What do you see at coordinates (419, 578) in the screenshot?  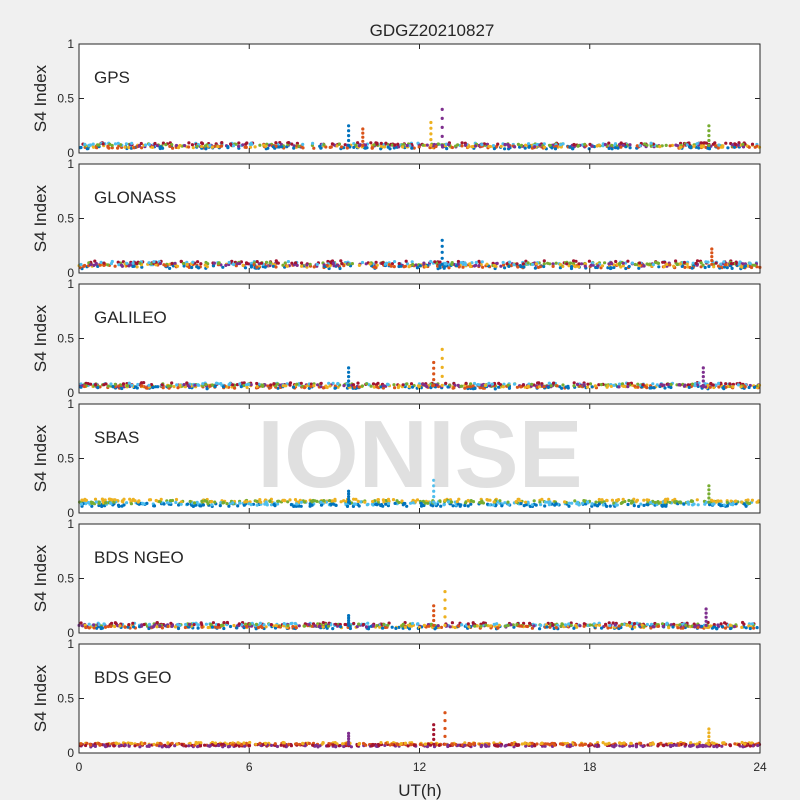 I see `plot-area` at bounding box center [419, 578].